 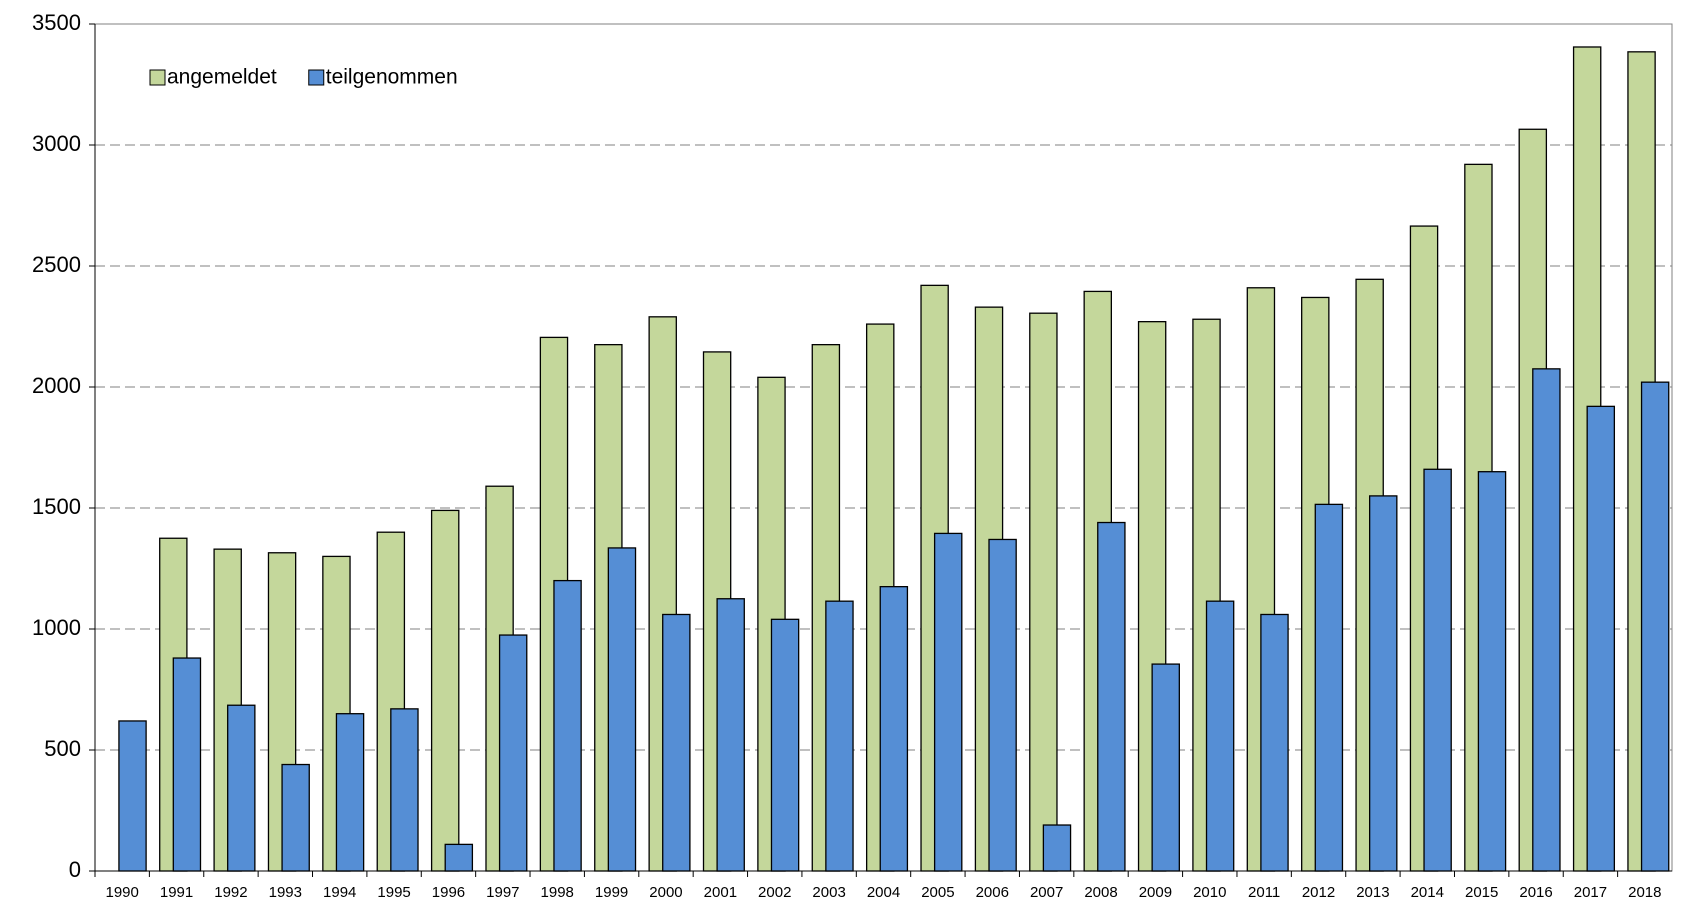 What do you see at coordinates (1264, 892) in the screenshot?
I see `x-tick-label: 2011` at bounding box center [1264, 892].